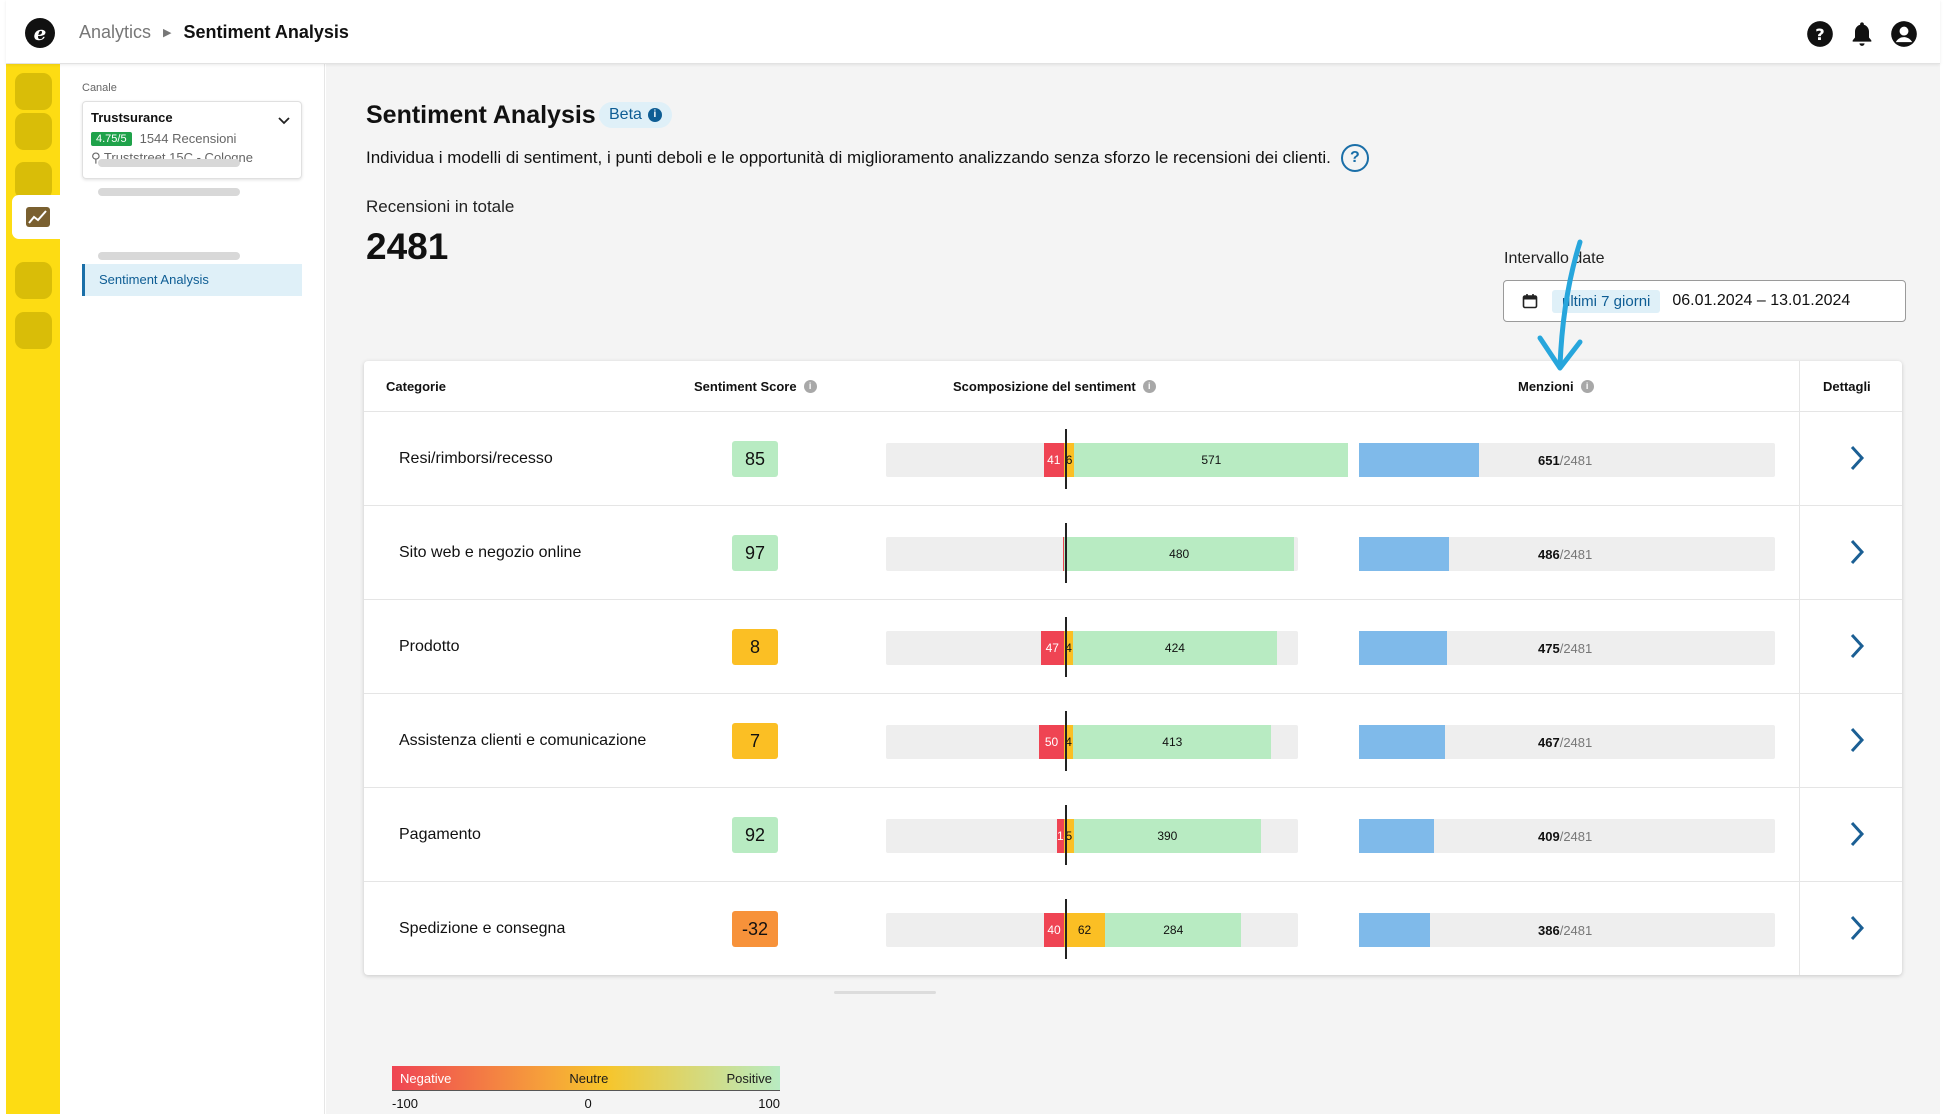 Image resolution: width=1947 pixels, height=1114 pixels. Describe the element at coordinates (885, 992) in the screenshot. I see `horizontal-scrollbar` at that location.